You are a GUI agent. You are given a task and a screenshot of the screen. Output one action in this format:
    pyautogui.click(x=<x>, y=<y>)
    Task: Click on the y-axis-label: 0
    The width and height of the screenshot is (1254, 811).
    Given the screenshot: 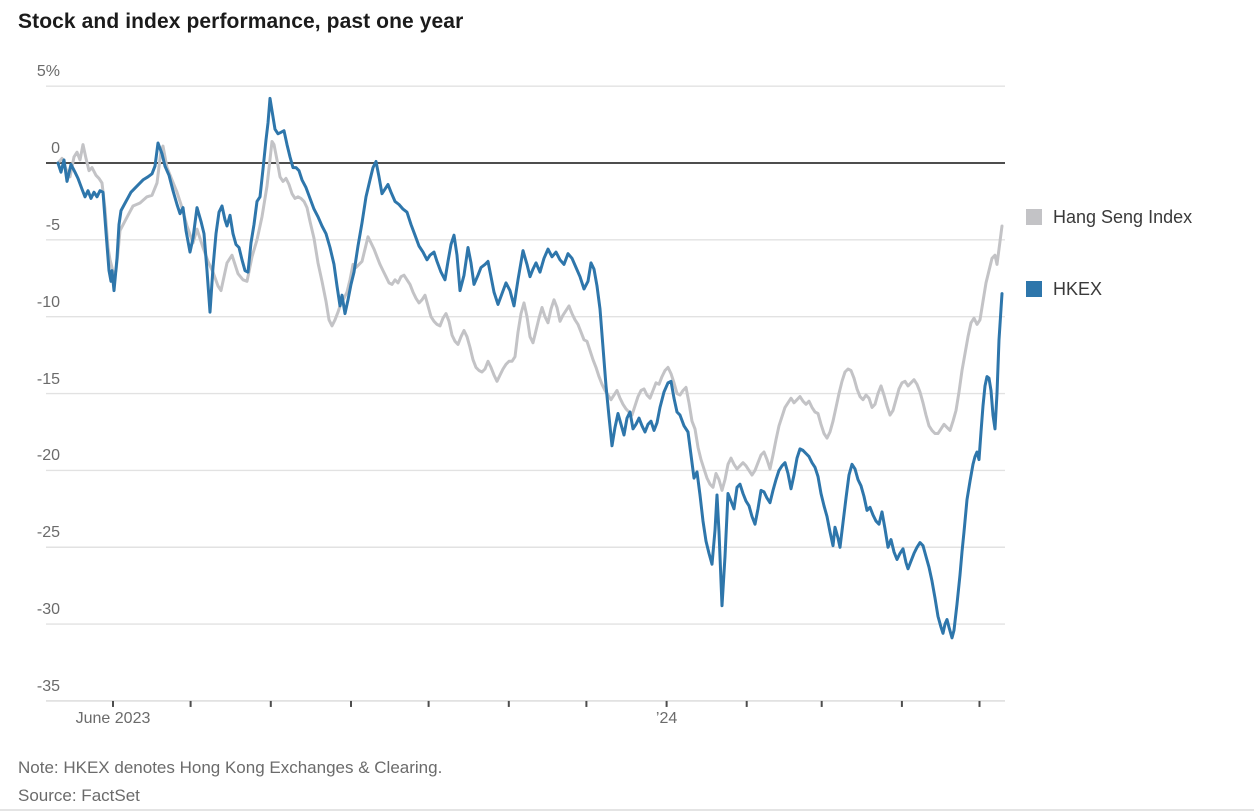 What is the action you would take?
    pyautogui.click(x=55, y=148)
    